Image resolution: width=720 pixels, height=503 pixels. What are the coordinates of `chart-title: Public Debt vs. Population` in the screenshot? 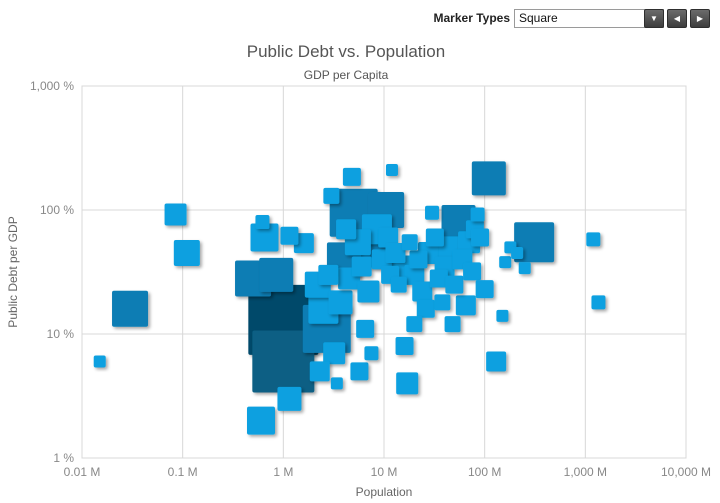 It's located at (346, 51).